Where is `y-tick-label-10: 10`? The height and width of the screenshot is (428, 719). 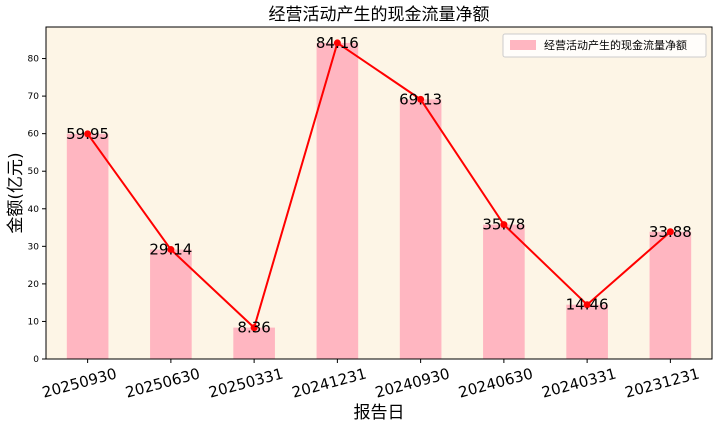
y-tick-label-10: 10 is located at coordinates (34, 322).